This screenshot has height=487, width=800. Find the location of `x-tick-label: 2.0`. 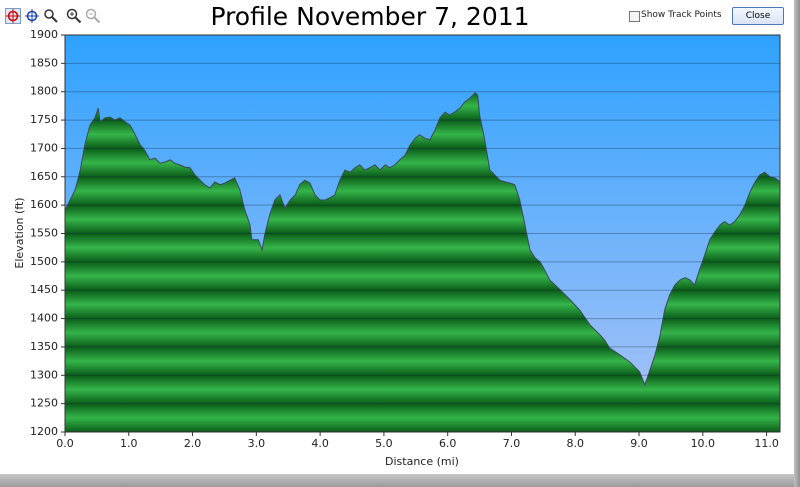

x-tick-label: 2.0 is located at coordinates (193, 443).